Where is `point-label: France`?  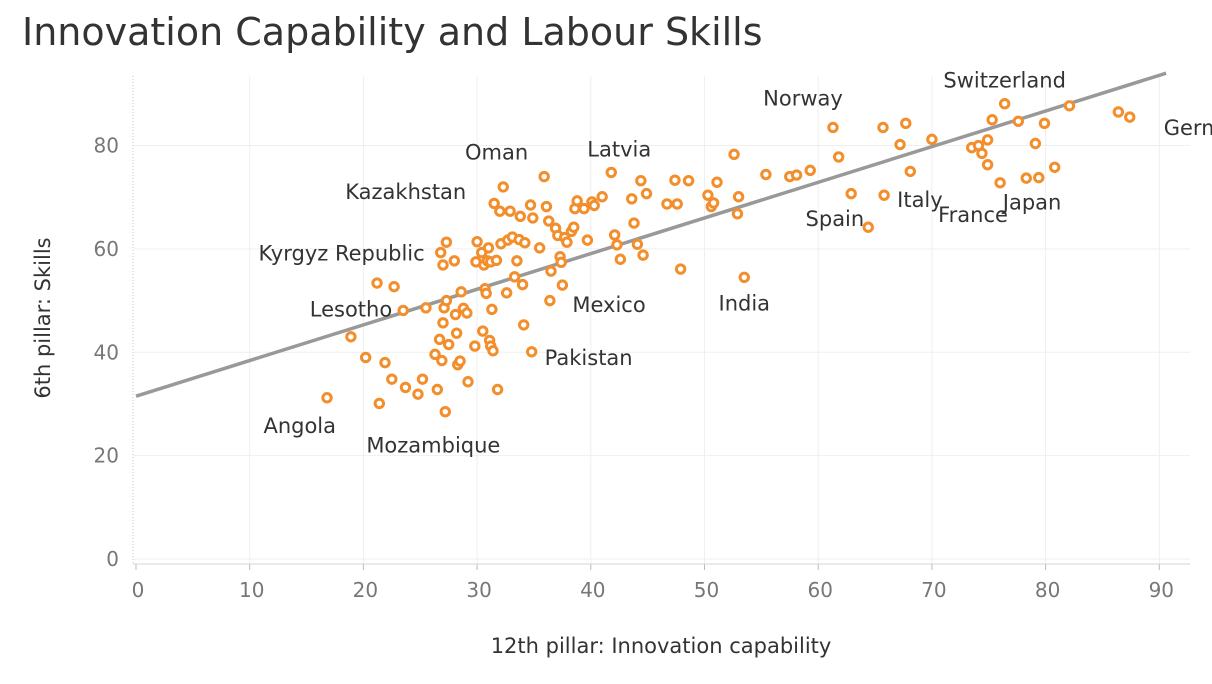
point-label: France is located at coordinates (973, 215).